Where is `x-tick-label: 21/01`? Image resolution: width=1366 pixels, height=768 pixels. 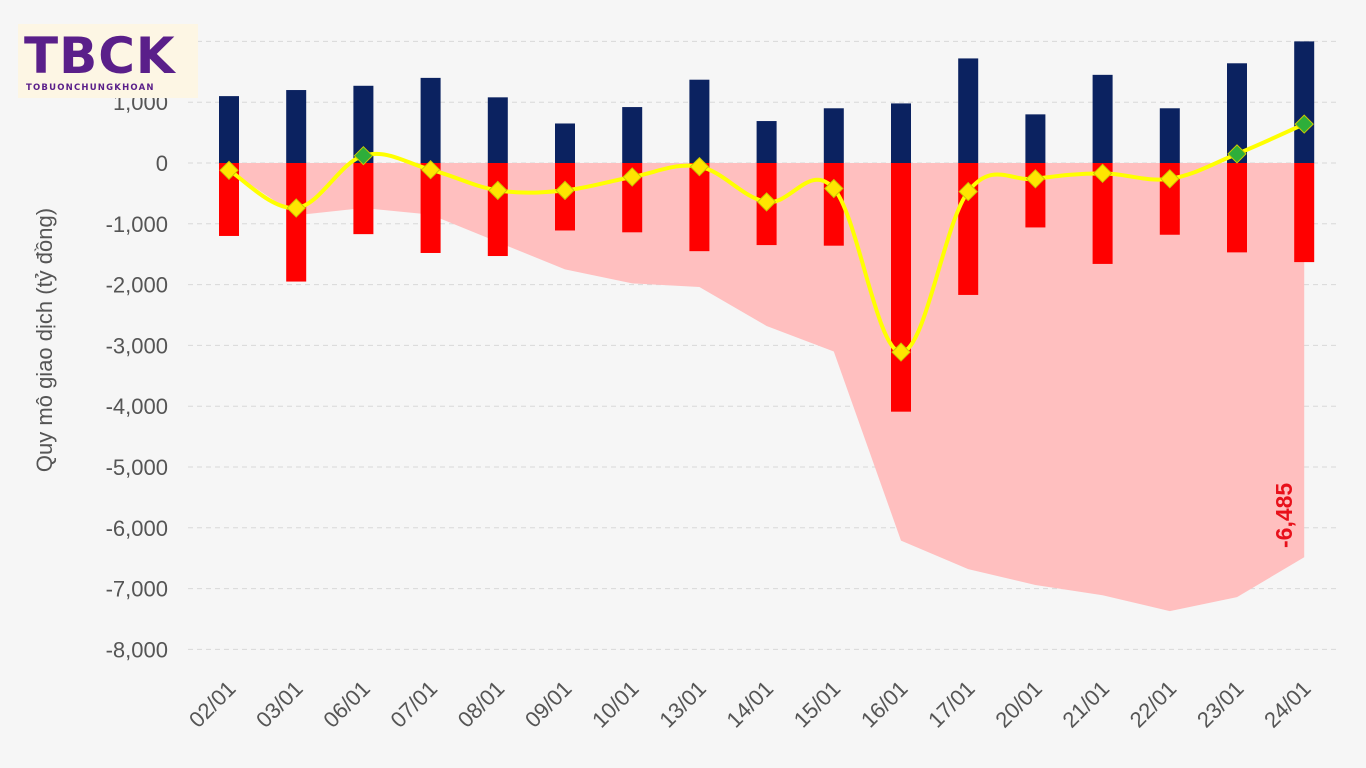 x-tick-label: 21/01 is located at coordinates (1086, 704).